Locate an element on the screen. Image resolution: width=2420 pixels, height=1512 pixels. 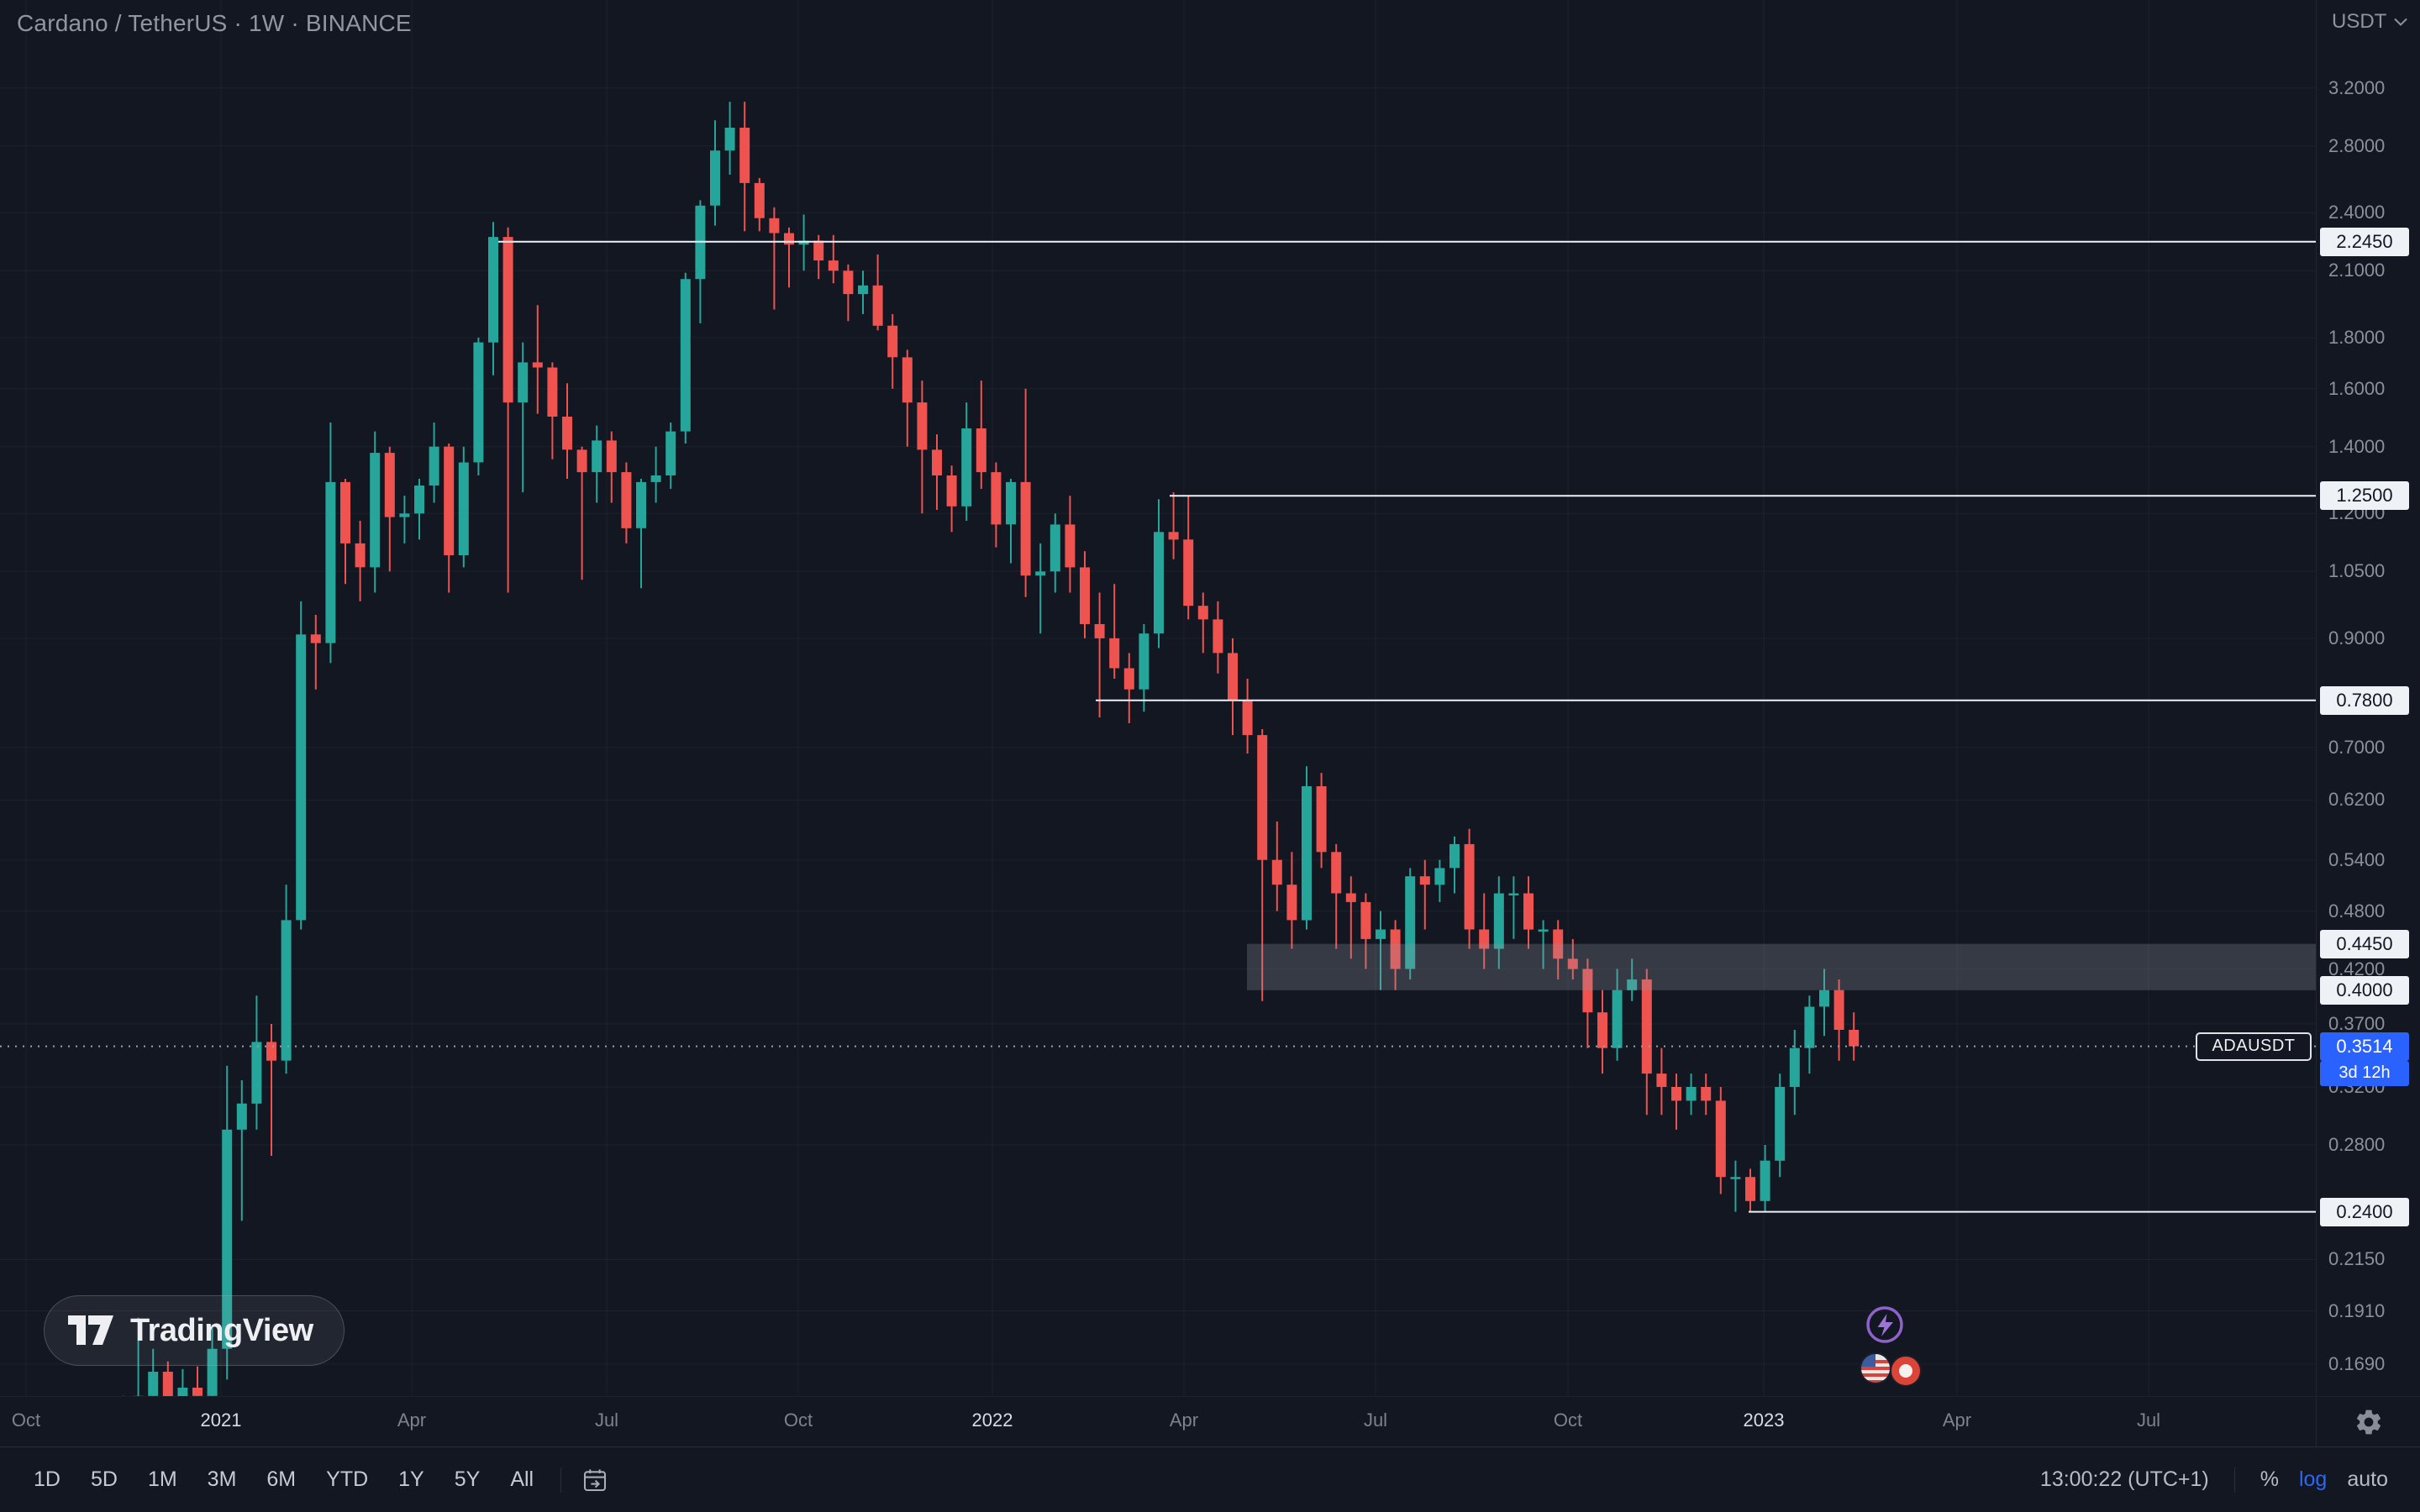
range-button-1m: 1M is located at coordinates (162, 1480).